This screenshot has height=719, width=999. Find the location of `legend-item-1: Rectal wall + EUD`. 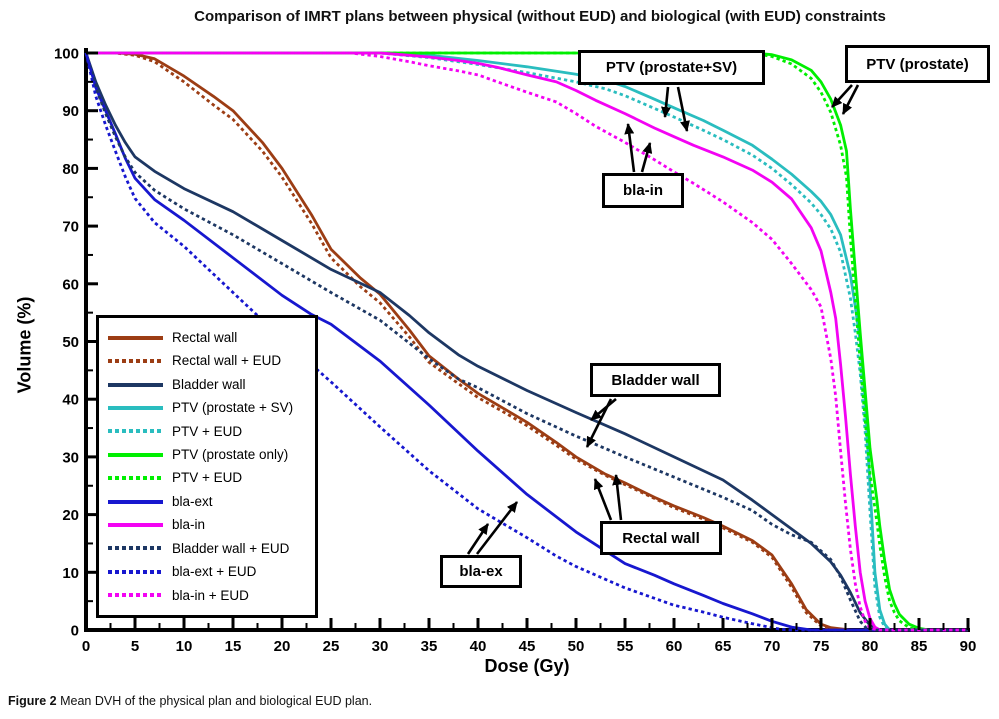

legend-item-1: Rectal wall + EUD is located at coordinates (210, 361).